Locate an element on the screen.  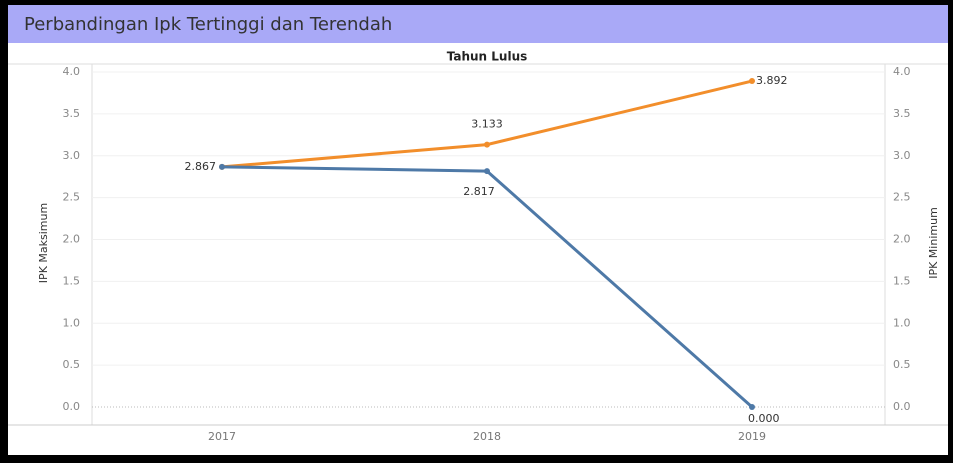
y2-tick-label: 0.5 is located at coordinates (902, 364).